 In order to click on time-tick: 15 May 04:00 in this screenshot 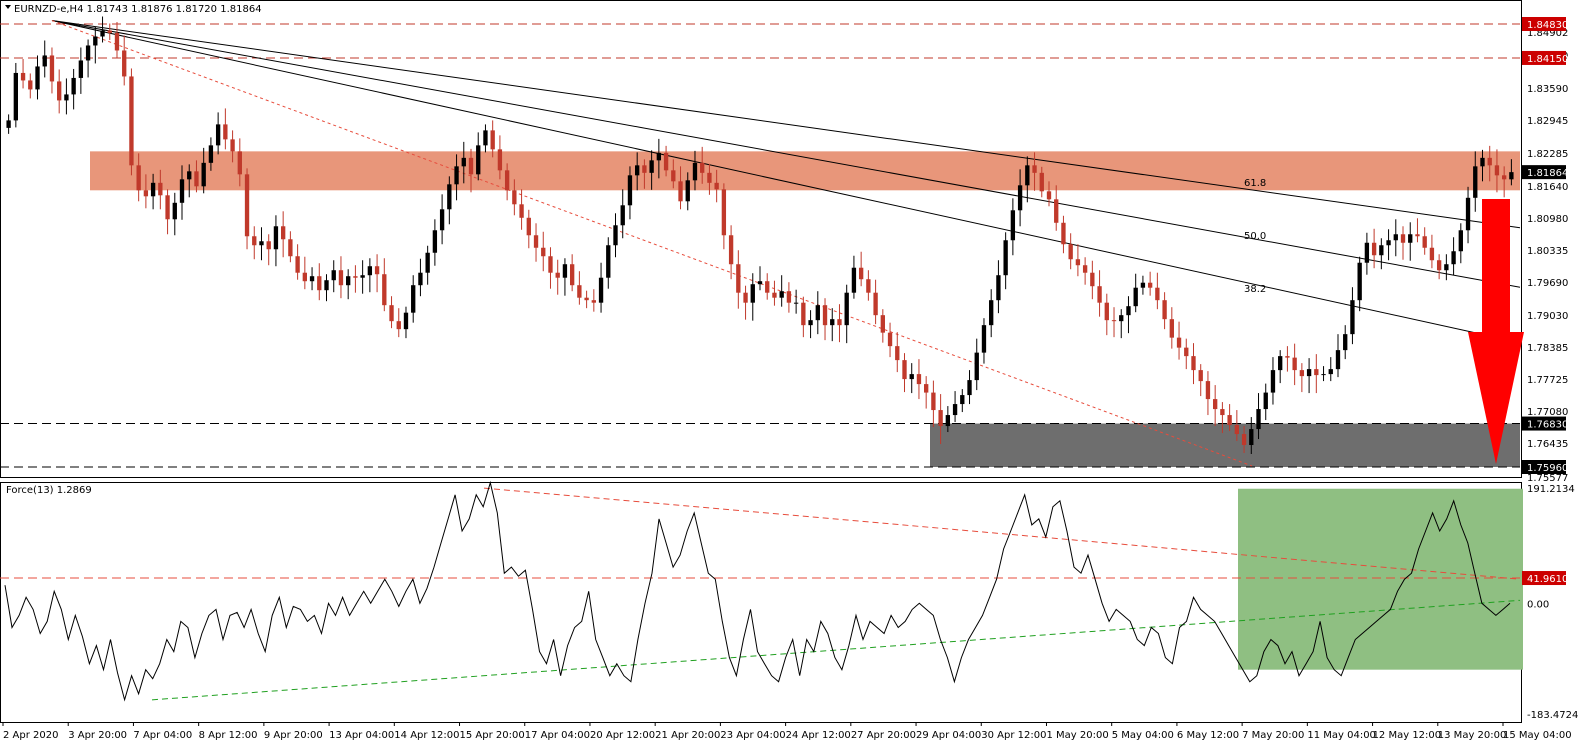, I will do `click(1537, 735)`.